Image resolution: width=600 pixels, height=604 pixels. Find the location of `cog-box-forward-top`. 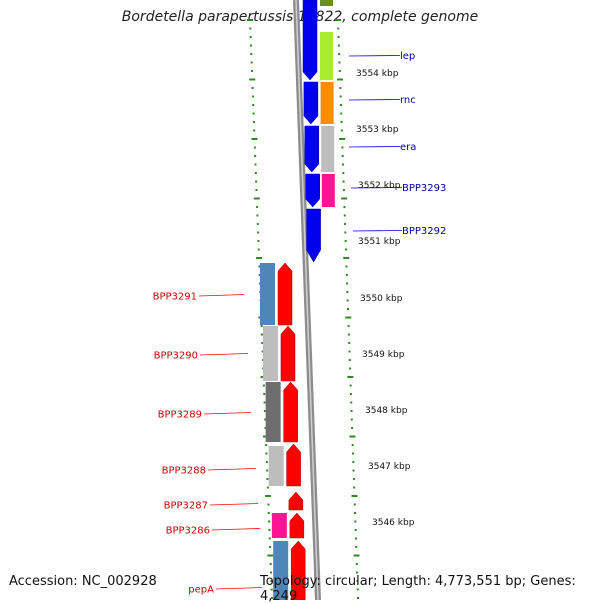

cog-box-forward-top is located at coordinates (326, 3).